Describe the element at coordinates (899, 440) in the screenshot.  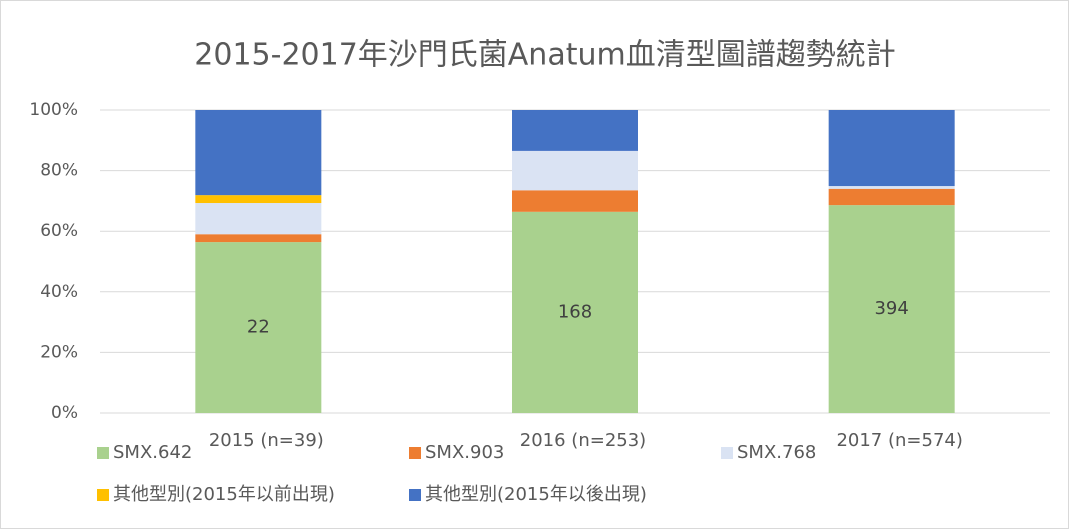
I see `x-tick-label: 2017 (n=574)` at that location.